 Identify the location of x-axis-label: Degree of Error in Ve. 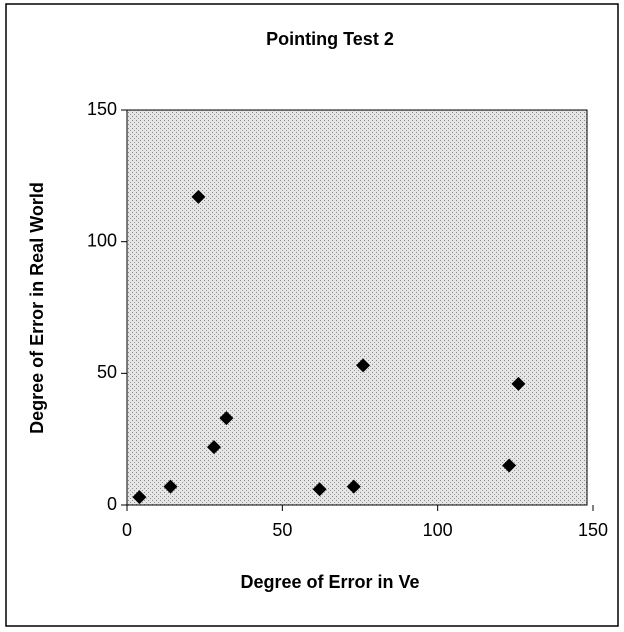
(329, 582).